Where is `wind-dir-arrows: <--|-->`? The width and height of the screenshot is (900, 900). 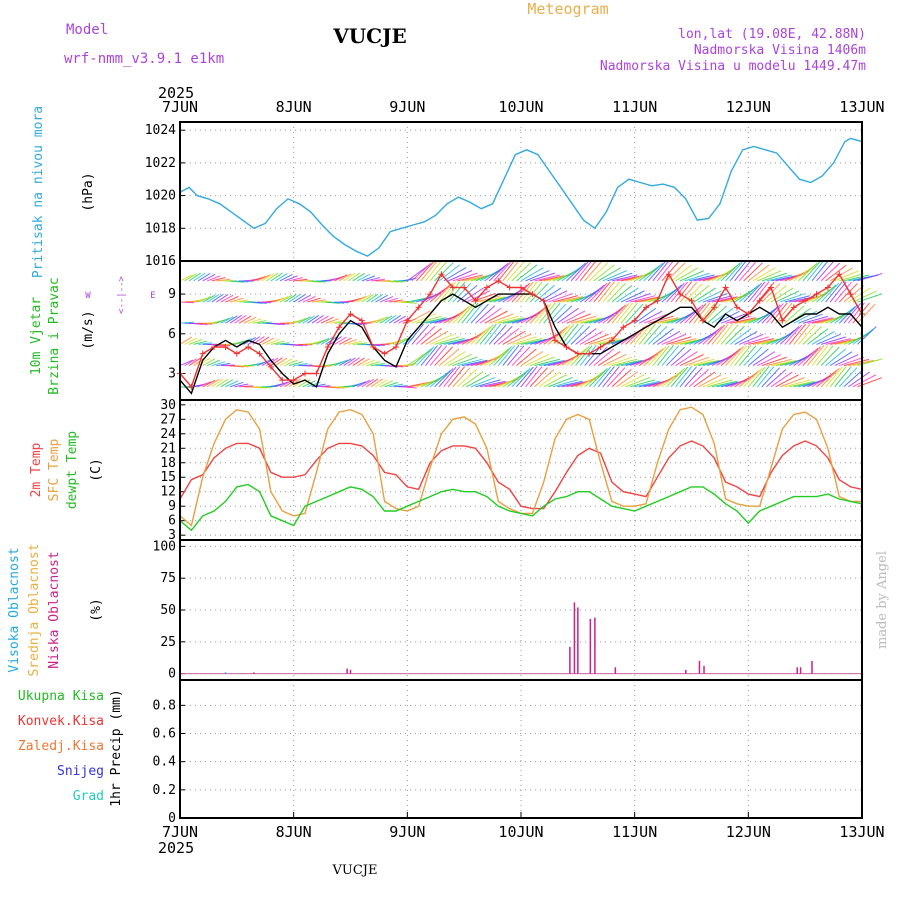
wind-dir-arrows: <--|--> is located at coordinates (122, 294).